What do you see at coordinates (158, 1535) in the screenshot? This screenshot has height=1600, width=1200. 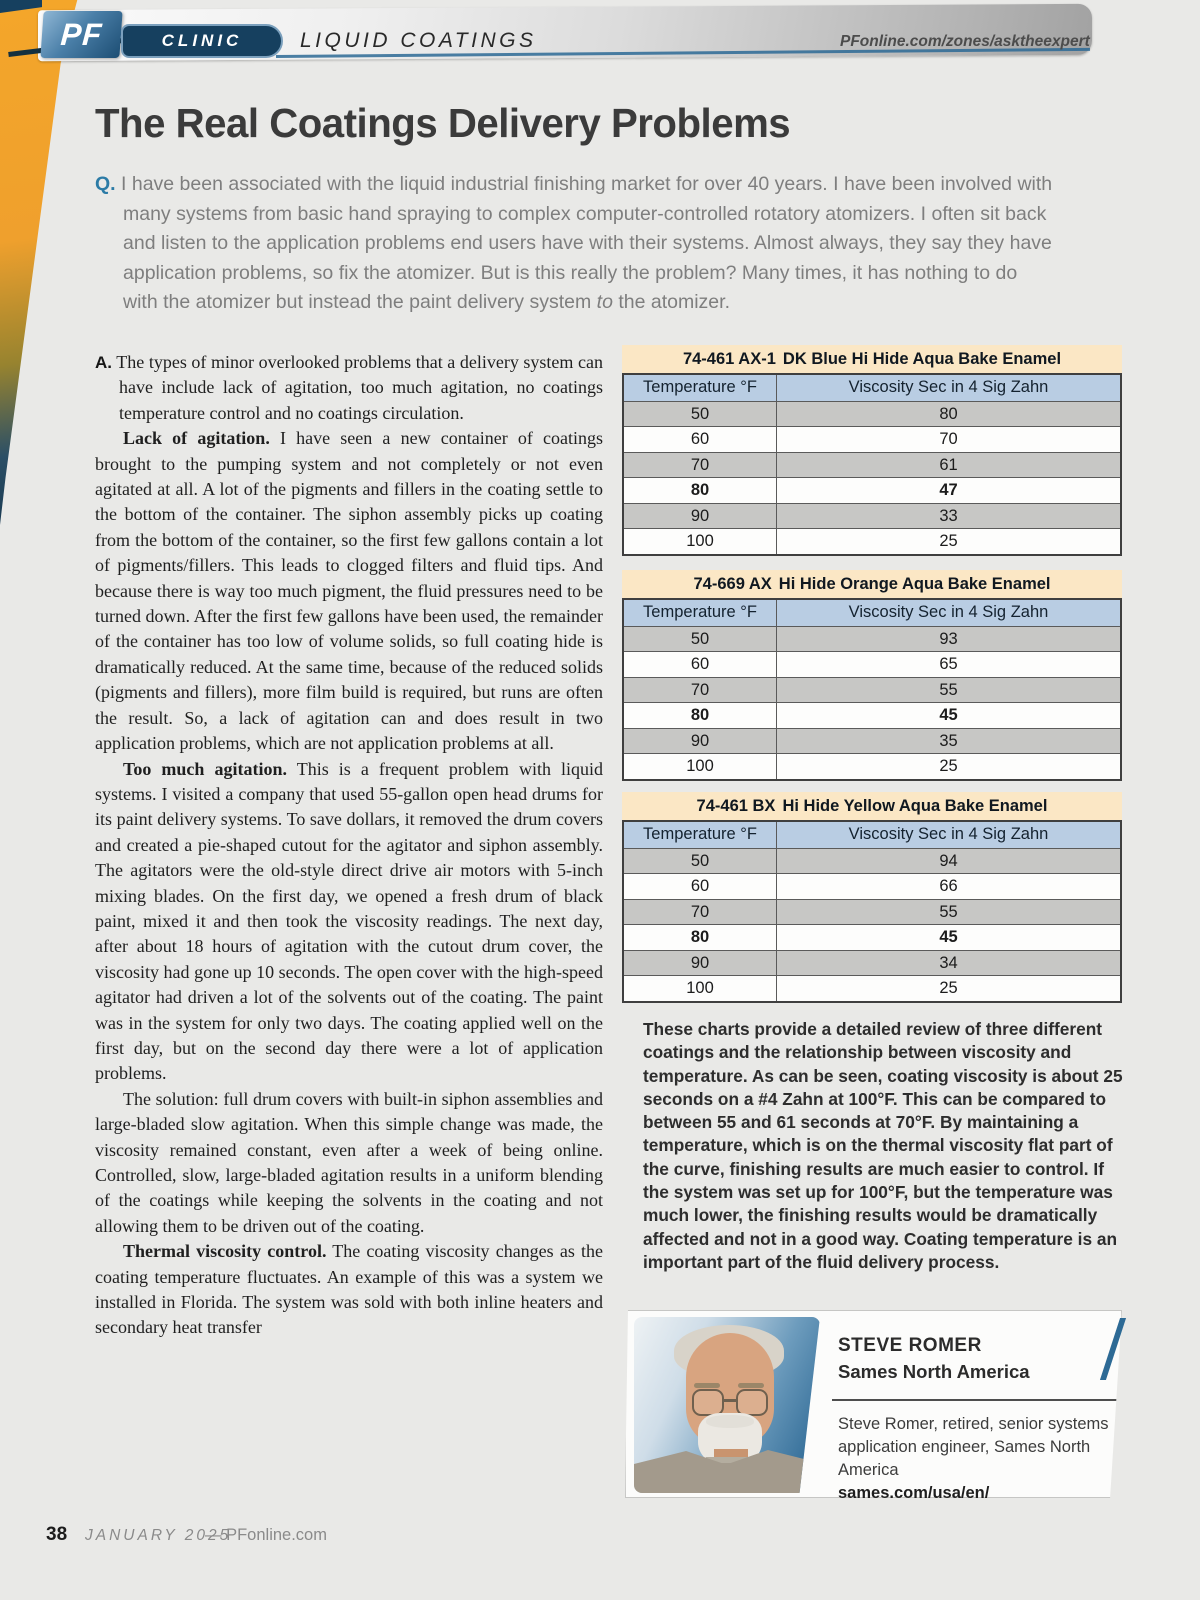 I see `footer-issue: JANUARY 2025` at bounding box center [158, 1535].